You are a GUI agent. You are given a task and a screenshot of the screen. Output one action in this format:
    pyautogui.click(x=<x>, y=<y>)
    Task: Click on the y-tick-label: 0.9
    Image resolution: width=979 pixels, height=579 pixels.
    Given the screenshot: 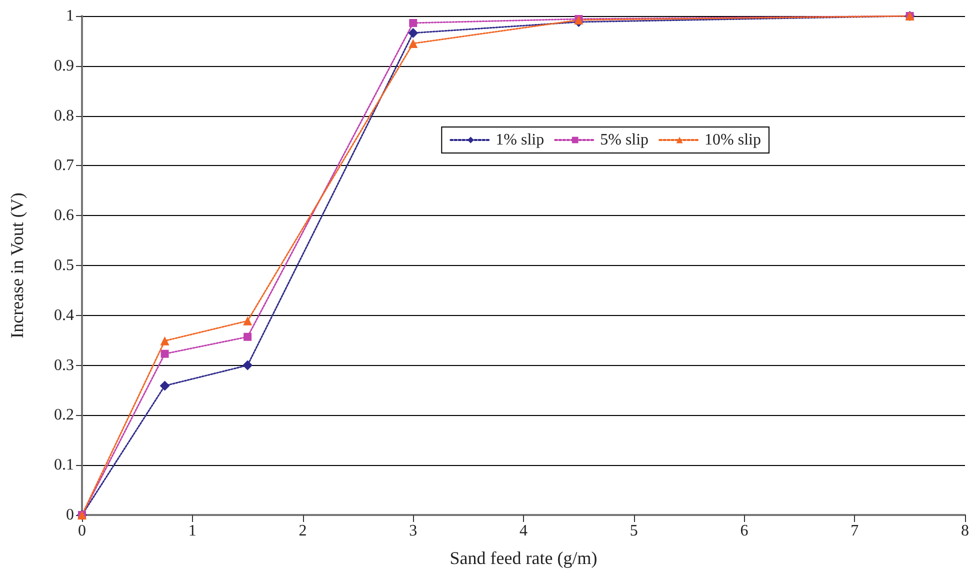 What is the action you would take?
    pyautogui.click(x=64, y=65)
    